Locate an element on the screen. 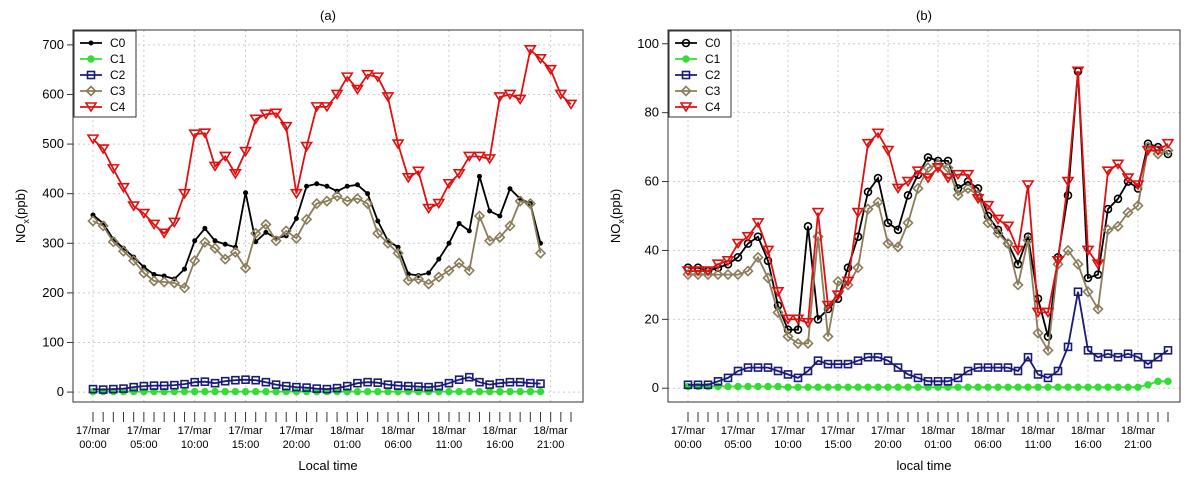 The image size is (1187, 480). y-tick-label: 0 is located at coordinates (60, 391).